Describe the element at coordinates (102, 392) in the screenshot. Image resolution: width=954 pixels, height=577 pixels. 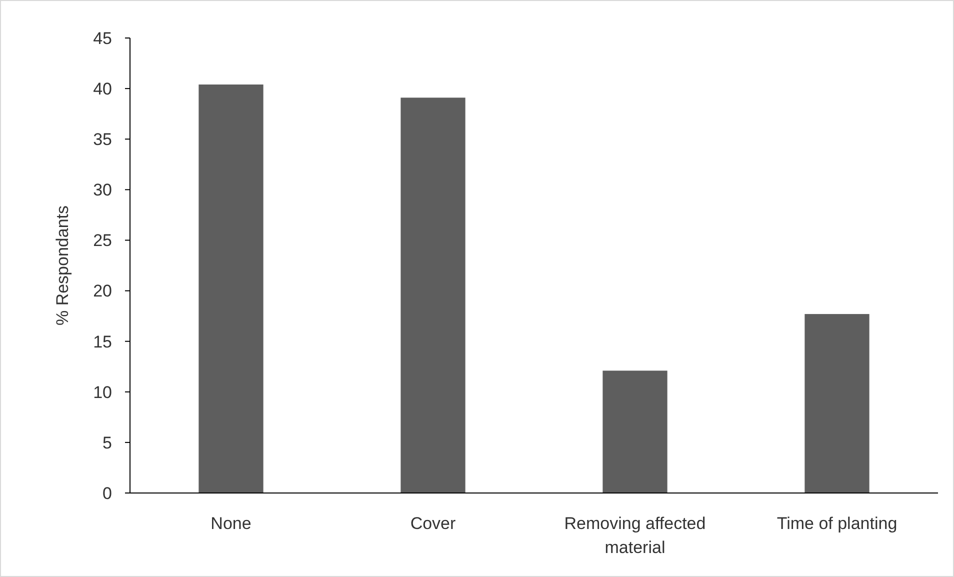
I see `y-tick-label: 10` at that location.